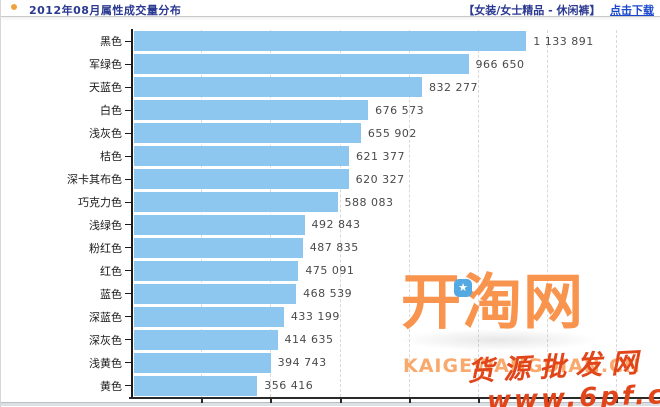 This screenshot has height=407, width=660. Describe the element at coordinates (111, 386) in the screenshot. I see `category-label: 黄色` at that location.